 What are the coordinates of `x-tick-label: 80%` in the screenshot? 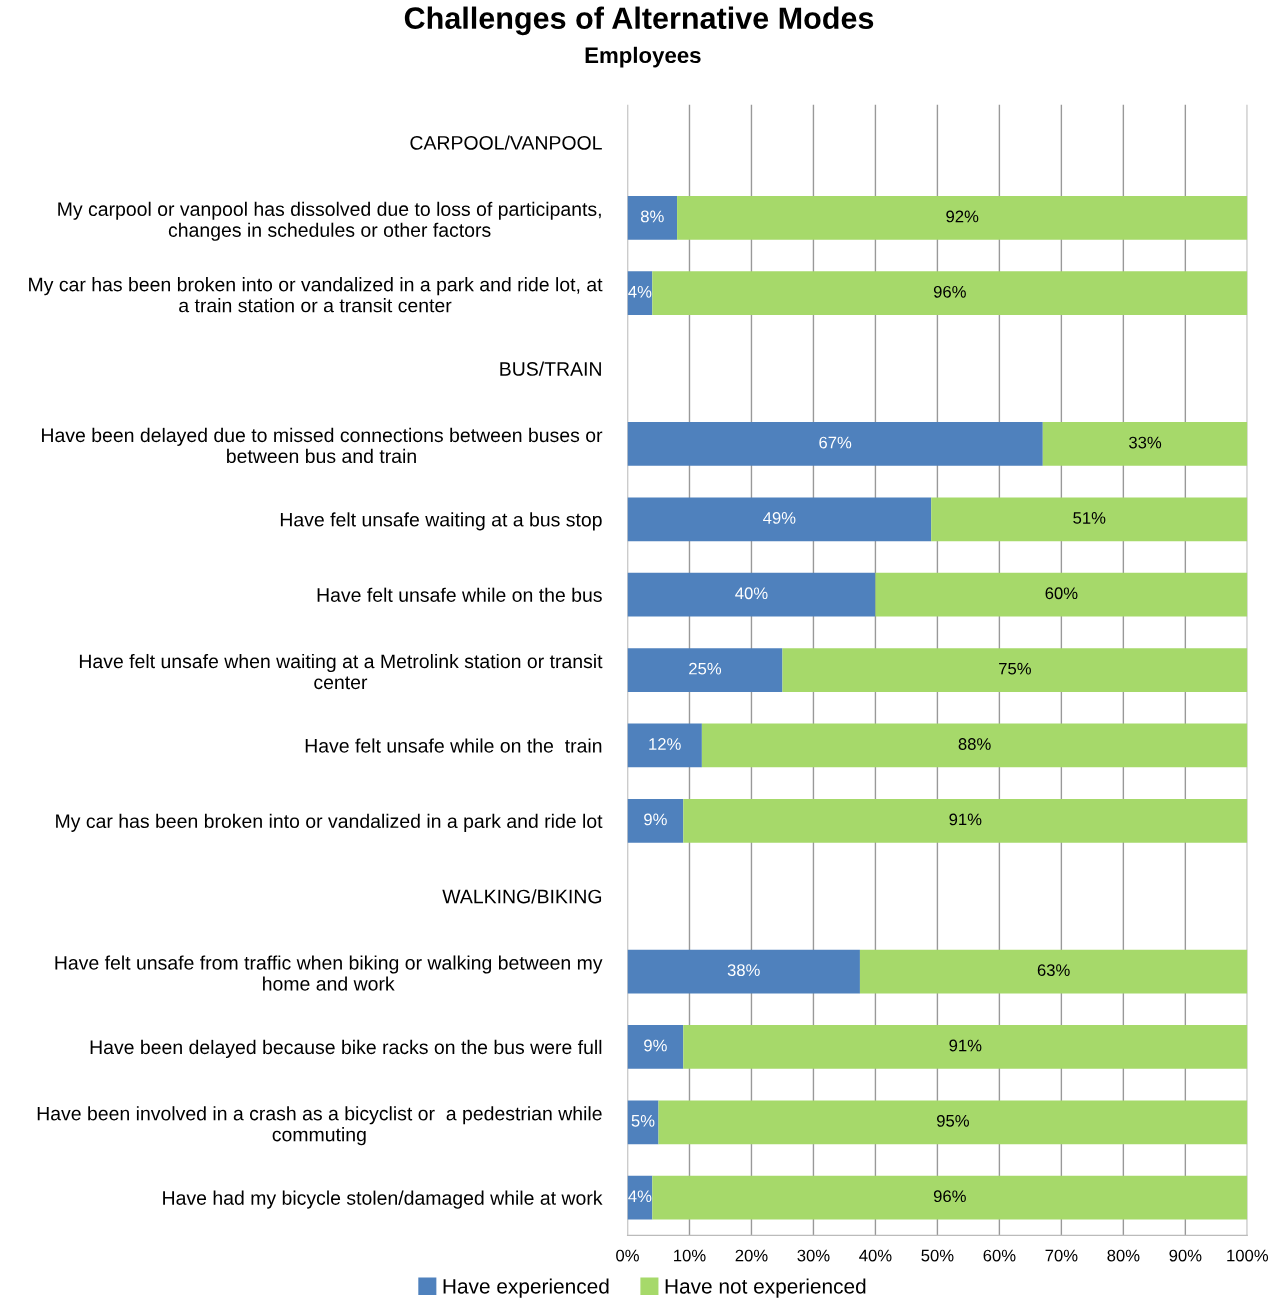 It's located at (1123, 1255).